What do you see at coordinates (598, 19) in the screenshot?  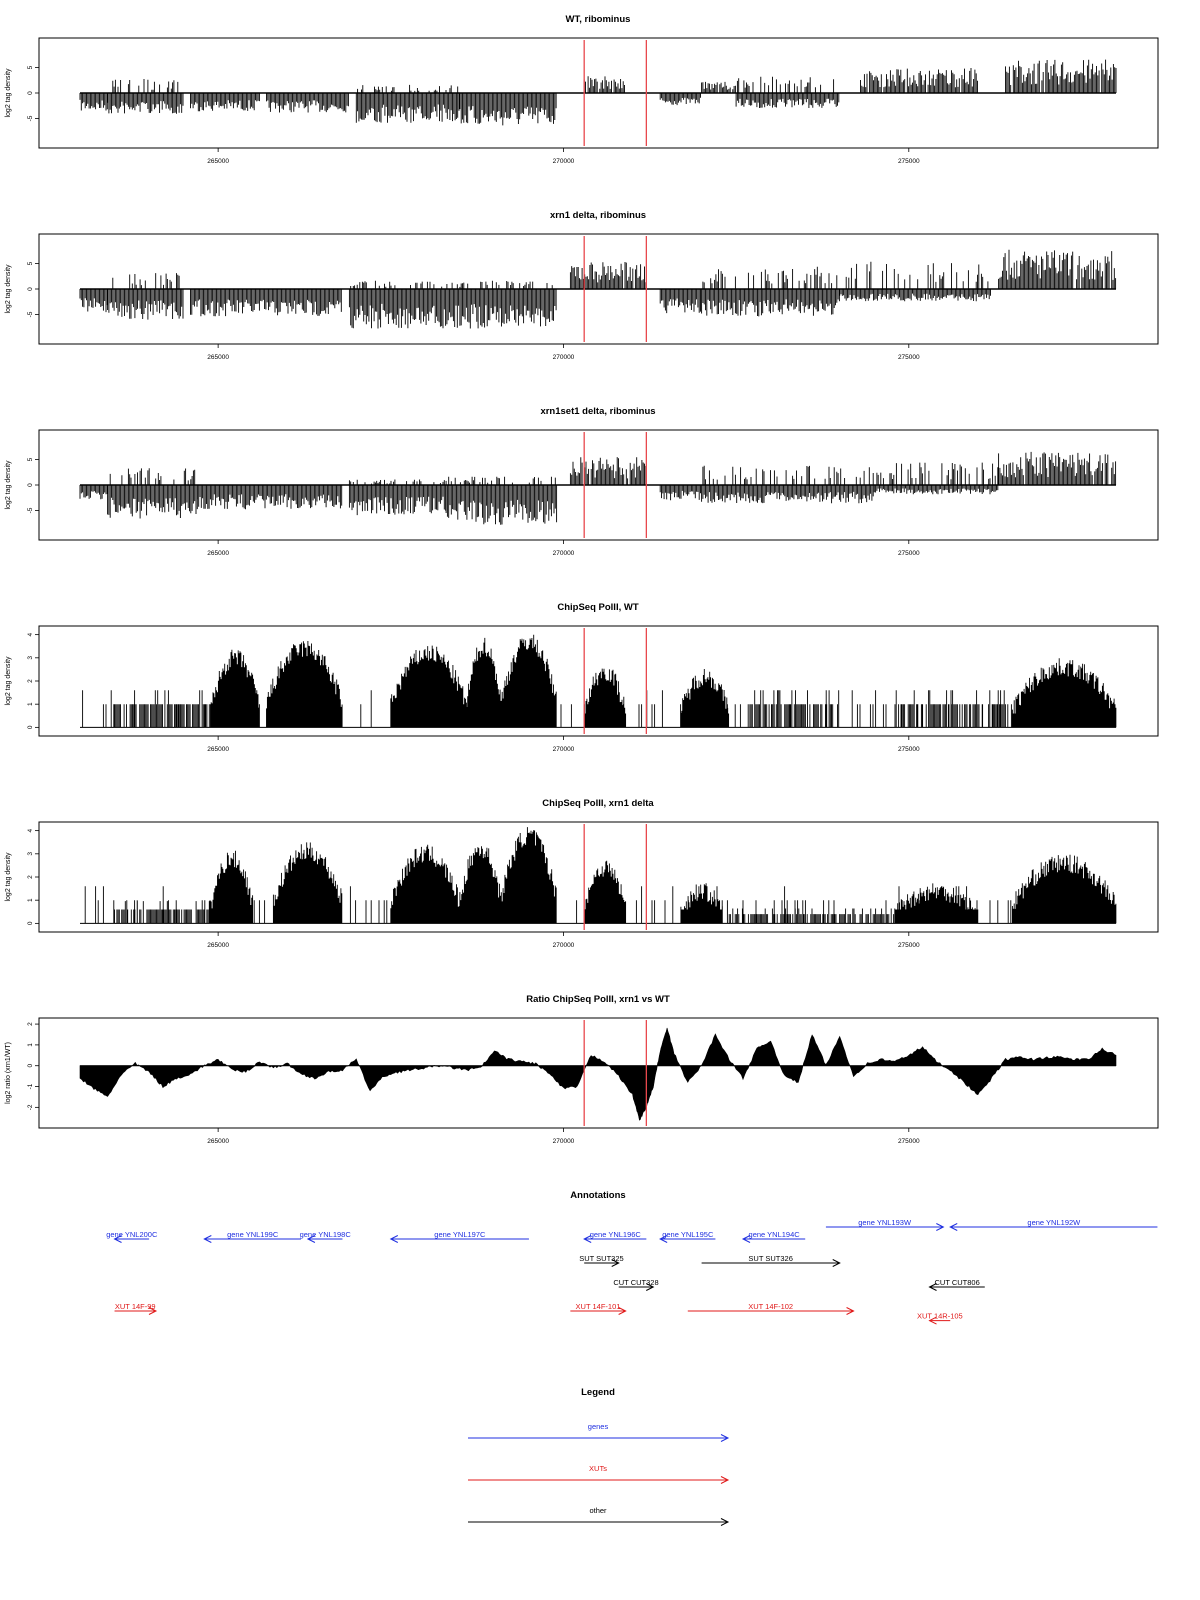 I see `panel-title: WT, ribominus` at bounding box center [598, 19].